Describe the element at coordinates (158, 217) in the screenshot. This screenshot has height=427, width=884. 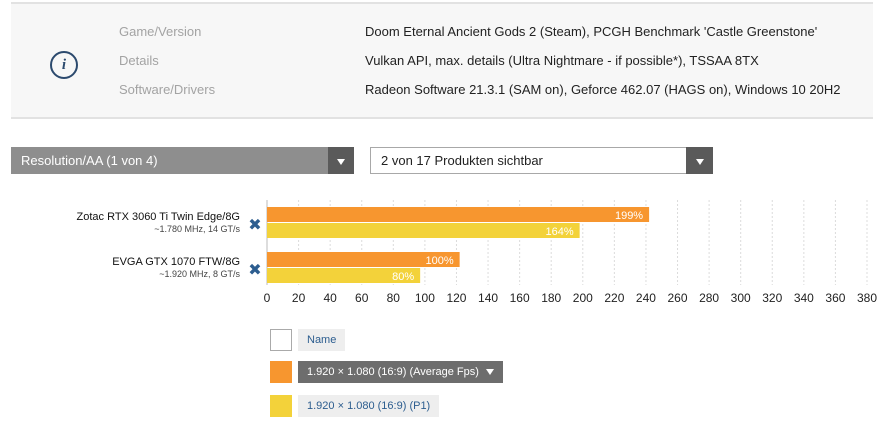
I see `category-name-0: Zotac RTX 3060 Ti Twin Edge/8G` at that location.